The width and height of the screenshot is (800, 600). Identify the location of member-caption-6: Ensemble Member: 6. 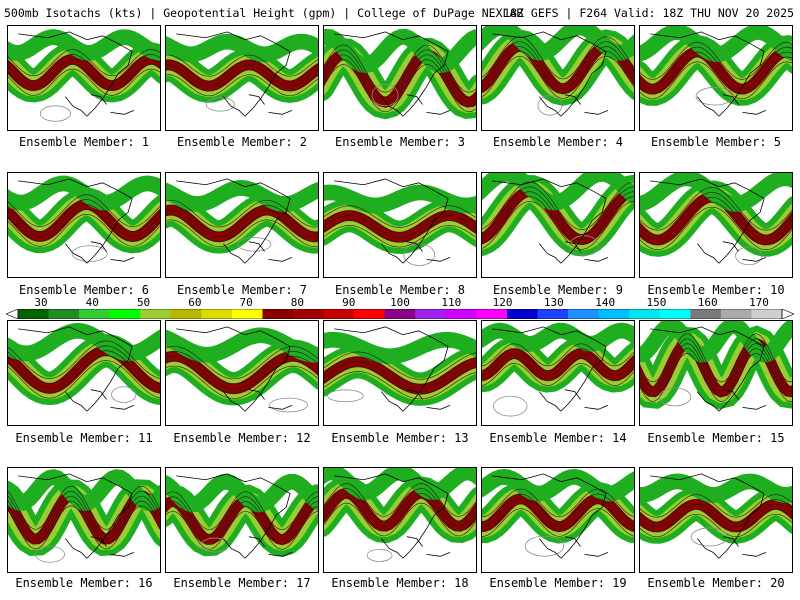
(84, 290).